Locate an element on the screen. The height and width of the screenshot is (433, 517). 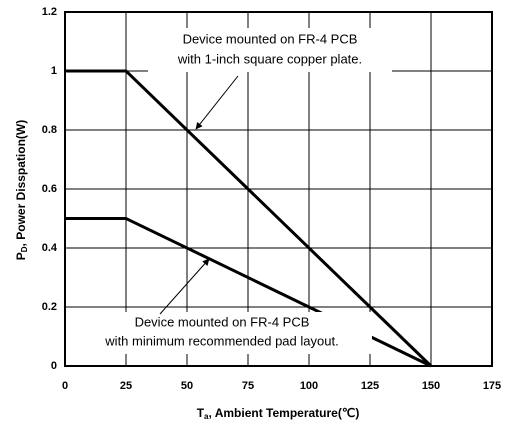
x-tick-label: 125 is located at coordinates (370, 386).